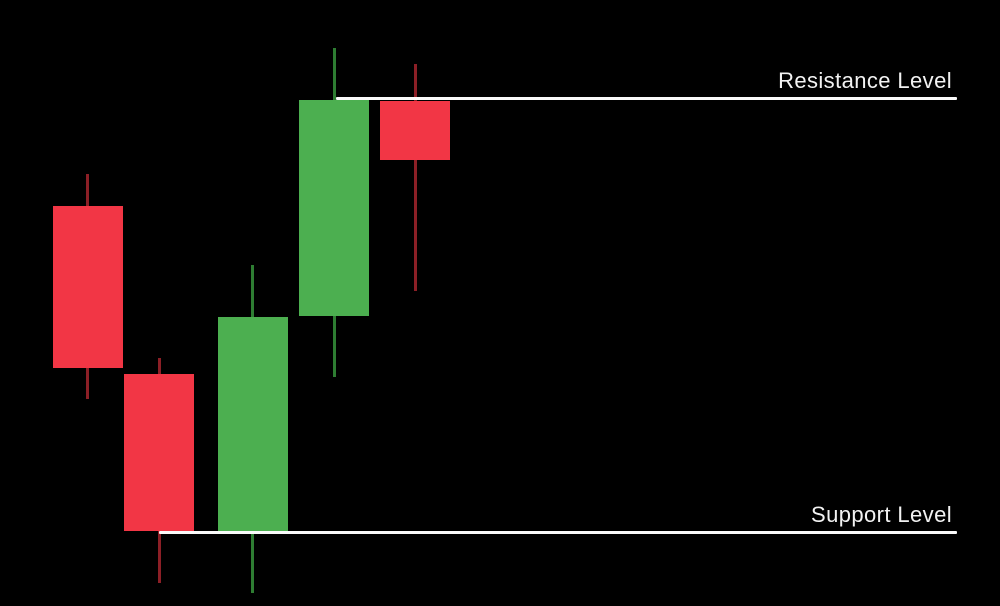 The height and width of the screenshot is (606, 1000). Describe the element at coordinates (646, 99) in the screenshot. I see `resistance-line` at that location.